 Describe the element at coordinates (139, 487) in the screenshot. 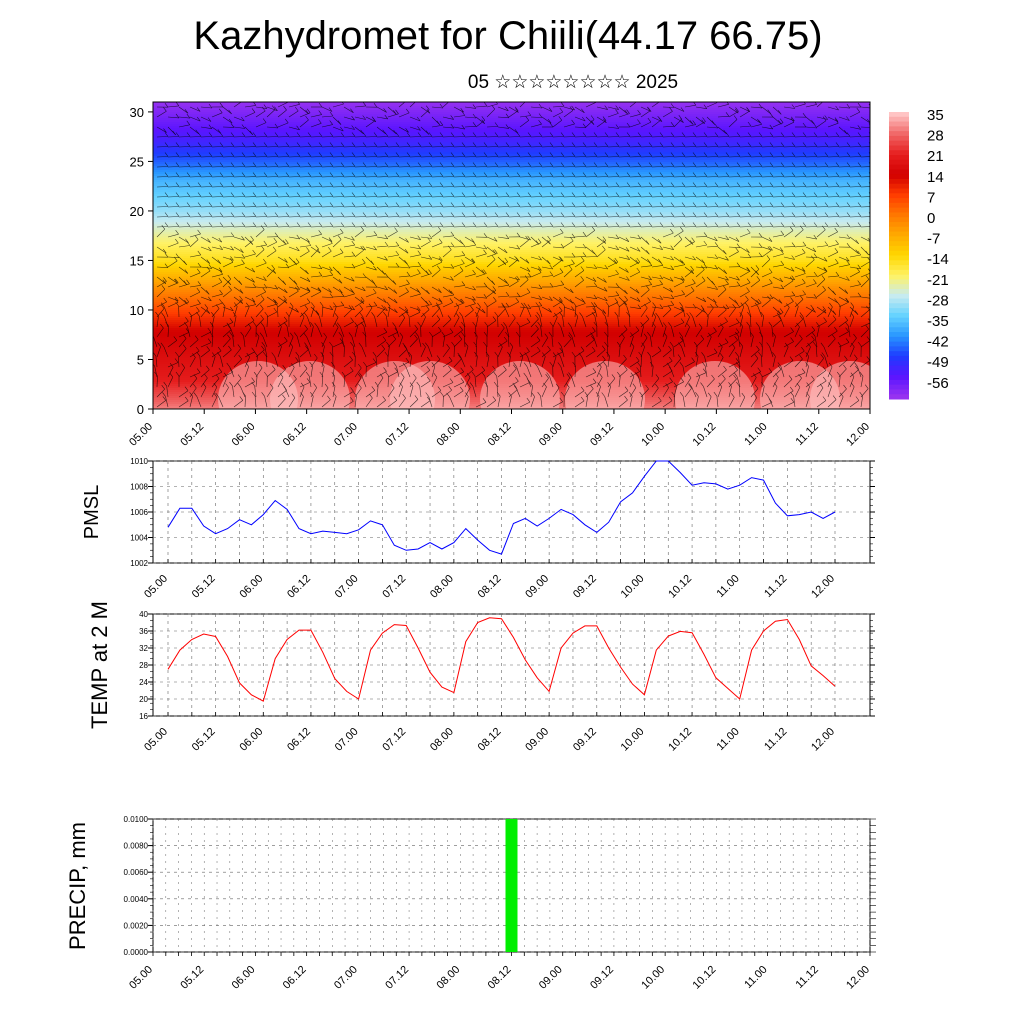

I see `y-tick-label: 1008` at that location.